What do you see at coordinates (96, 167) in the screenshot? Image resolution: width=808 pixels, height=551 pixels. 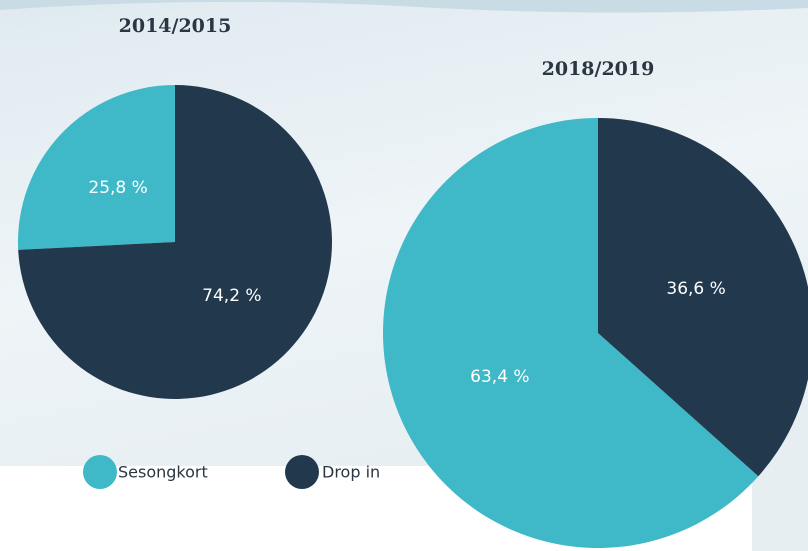 I see `pie-slice` at bounding box center [96, 167].